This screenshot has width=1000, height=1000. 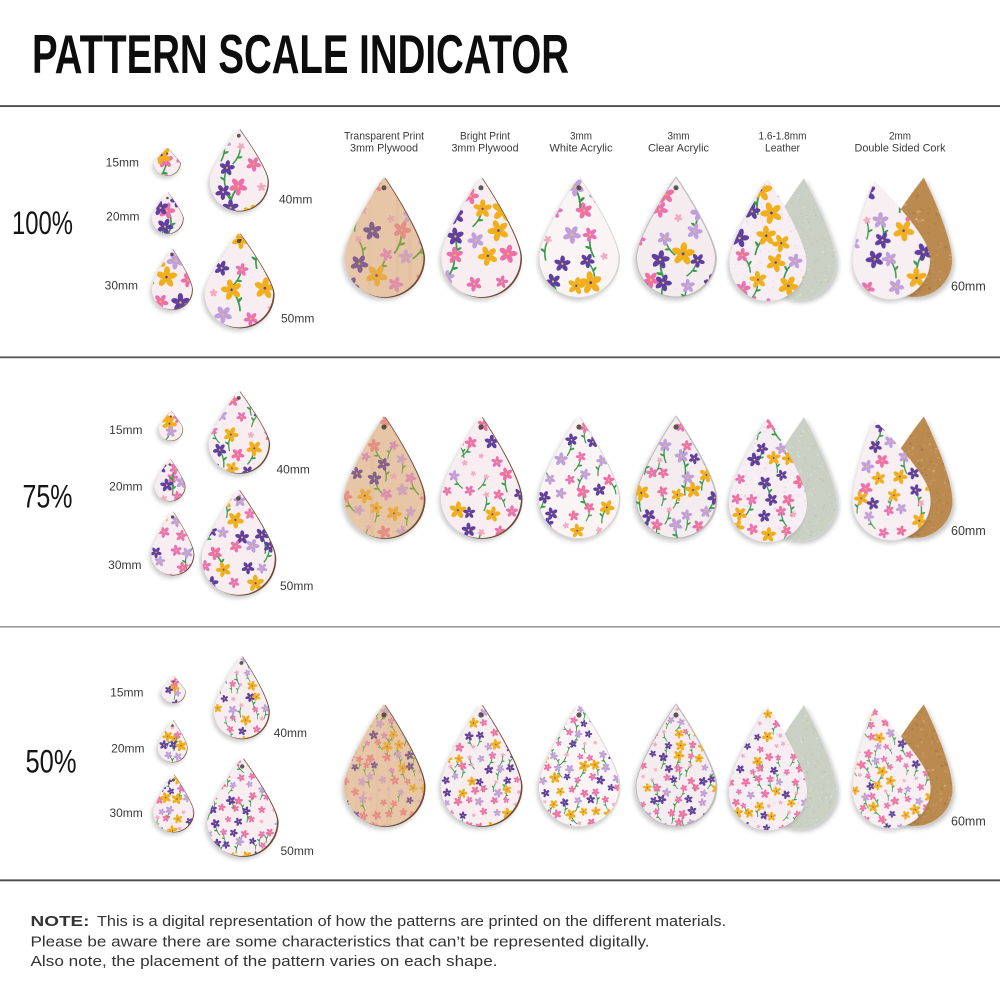 What do you see at coordinates (678, 149) in the screenshot?
I see `svg-text: Clear Acrylic` at bounding box center [678, 149].